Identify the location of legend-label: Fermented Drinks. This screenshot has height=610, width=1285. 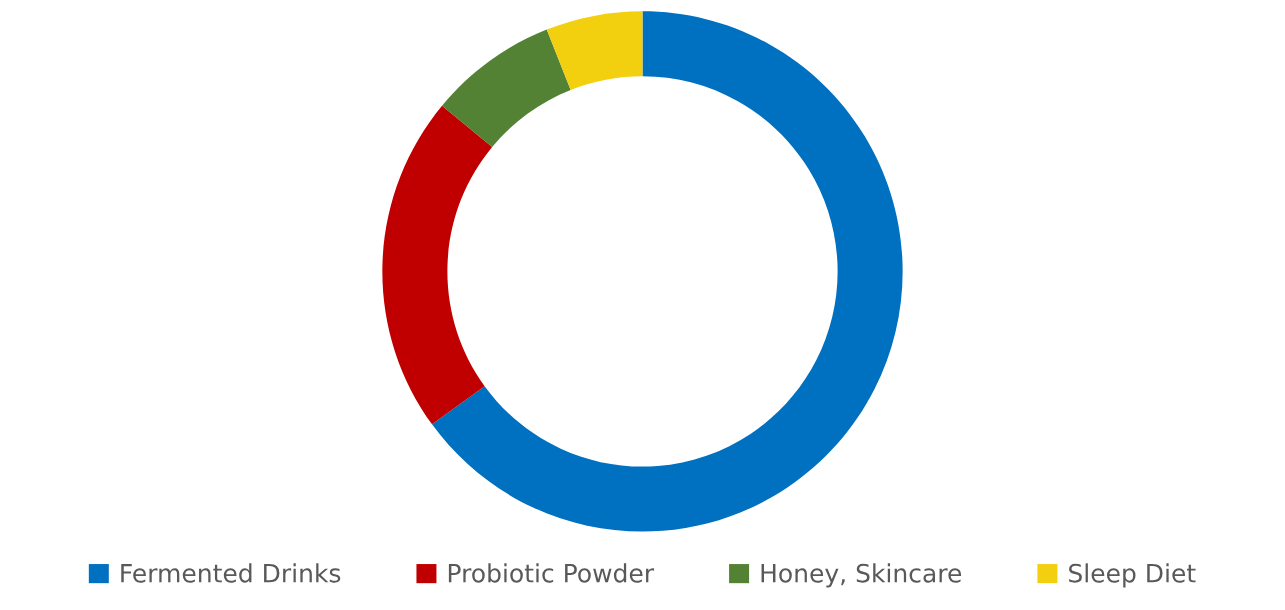
(231, 573).